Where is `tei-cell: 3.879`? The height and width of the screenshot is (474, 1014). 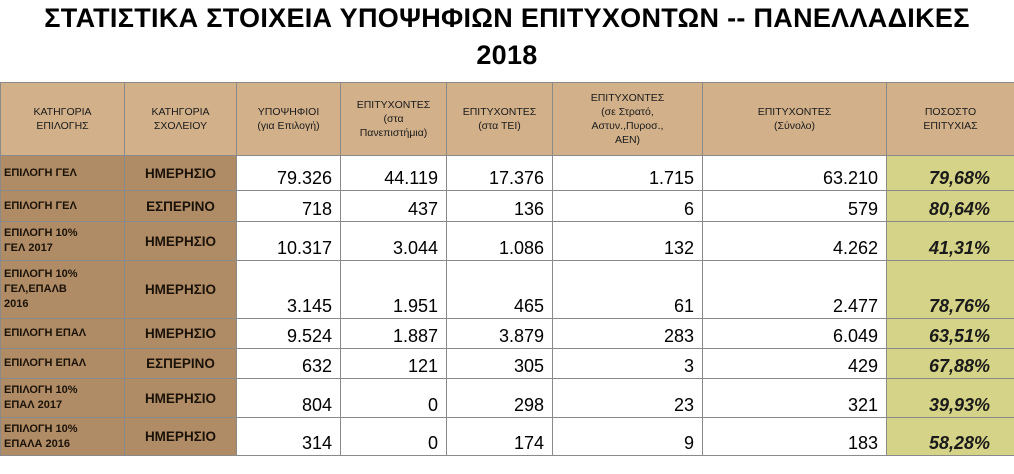 tei-cell: 3.879 is located at coordinates (499, 333).